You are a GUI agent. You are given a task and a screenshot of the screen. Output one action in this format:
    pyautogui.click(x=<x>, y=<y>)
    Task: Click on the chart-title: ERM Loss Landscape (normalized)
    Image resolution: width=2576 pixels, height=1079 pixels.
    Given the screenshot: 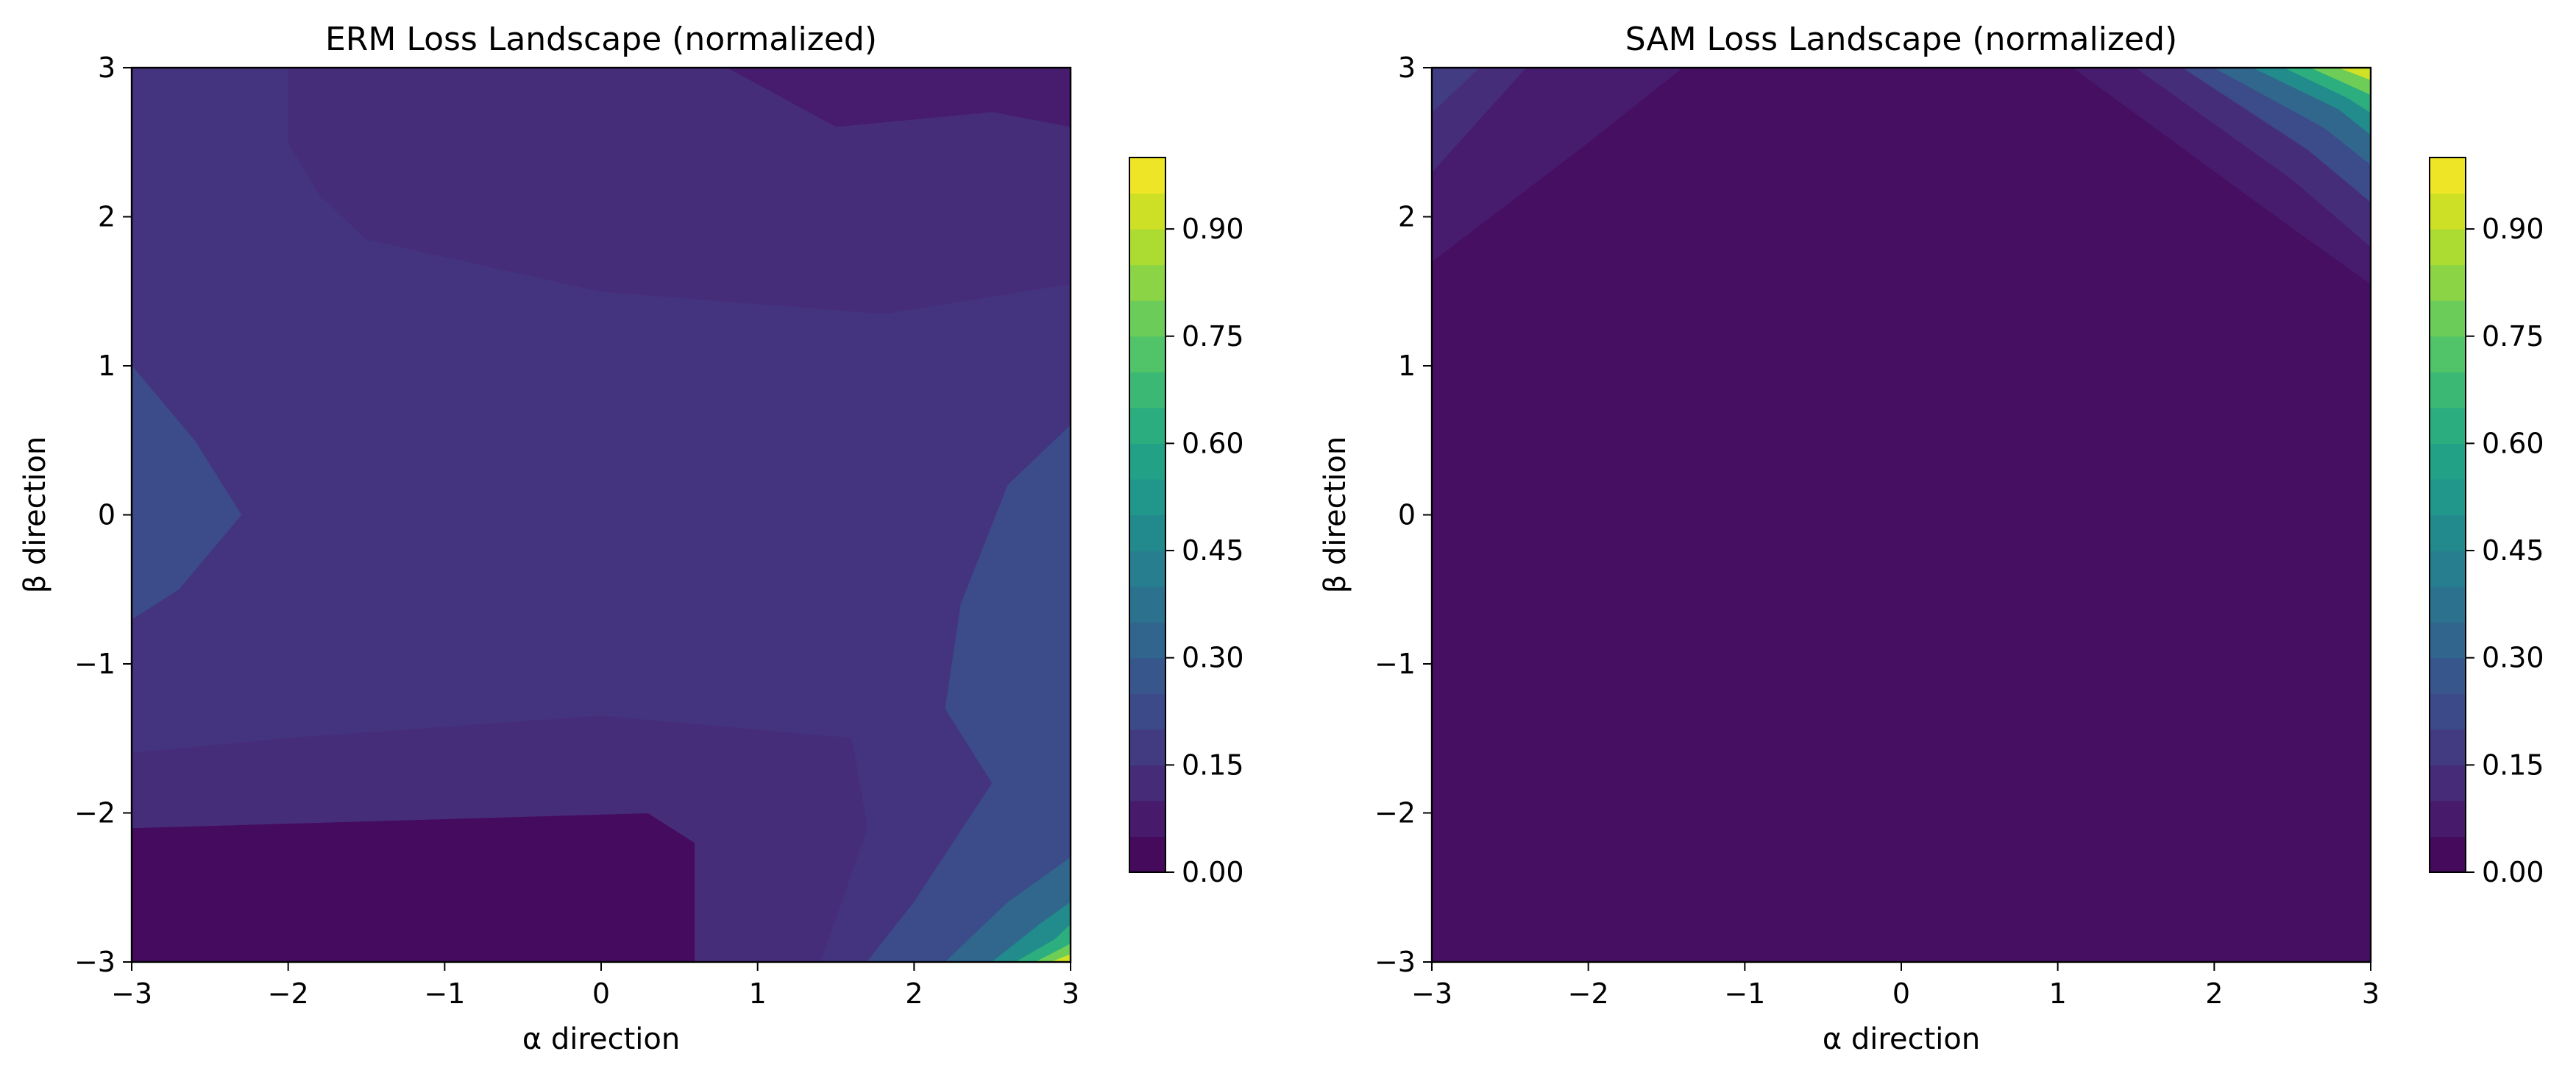 What is the action you would take?
    pyautogui.click(x=601, y=39)
    